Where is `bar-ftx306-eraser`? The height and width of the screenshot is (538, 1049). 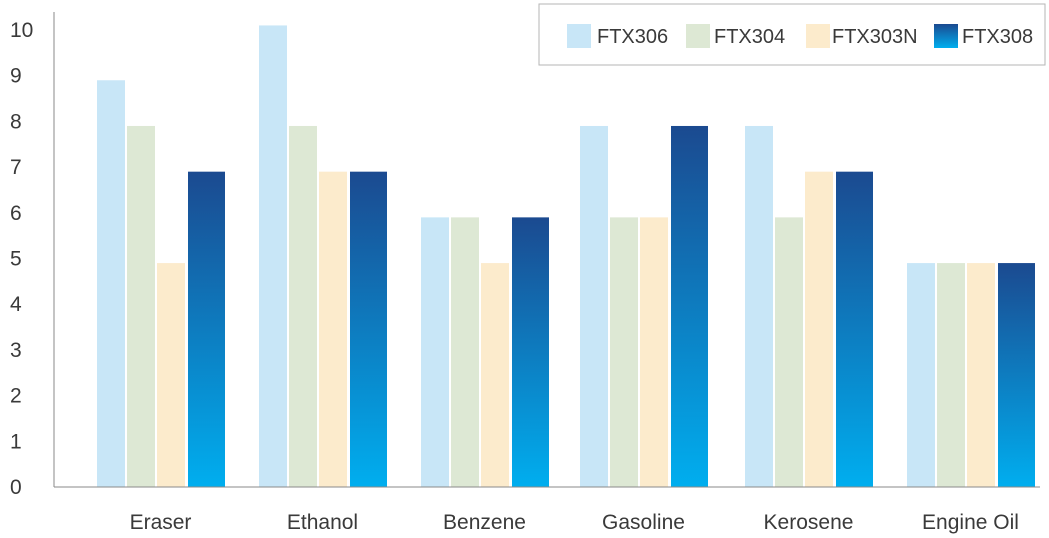
bar-ftx306-eraser is located at coordinates (111, 284).